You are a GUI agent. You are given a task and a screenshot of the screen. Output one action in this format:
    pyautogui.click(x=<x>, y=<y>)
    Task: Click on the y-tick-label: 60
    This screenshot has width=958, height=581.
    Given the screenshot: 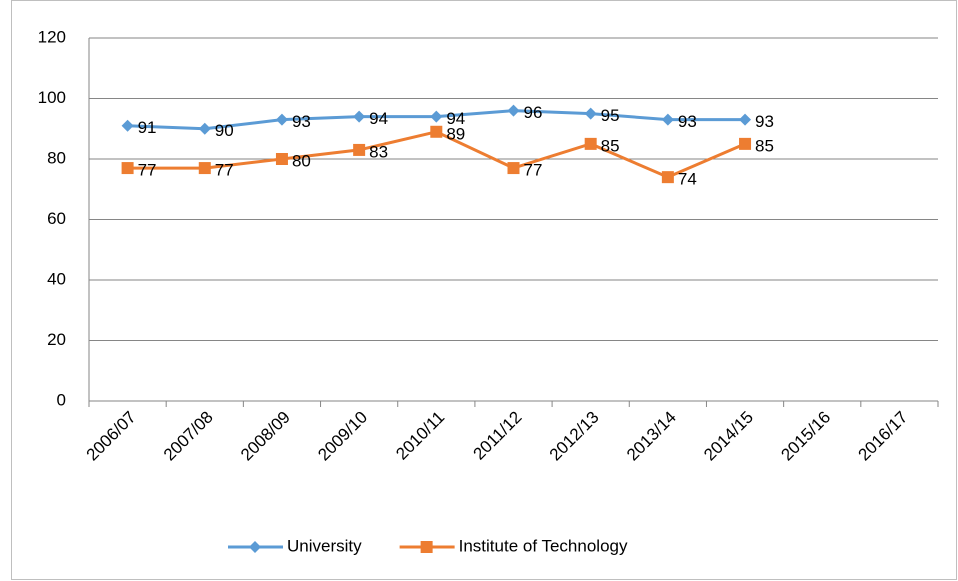 What is the action you would take?
    pyautogui.click(x=56, y=218)
    